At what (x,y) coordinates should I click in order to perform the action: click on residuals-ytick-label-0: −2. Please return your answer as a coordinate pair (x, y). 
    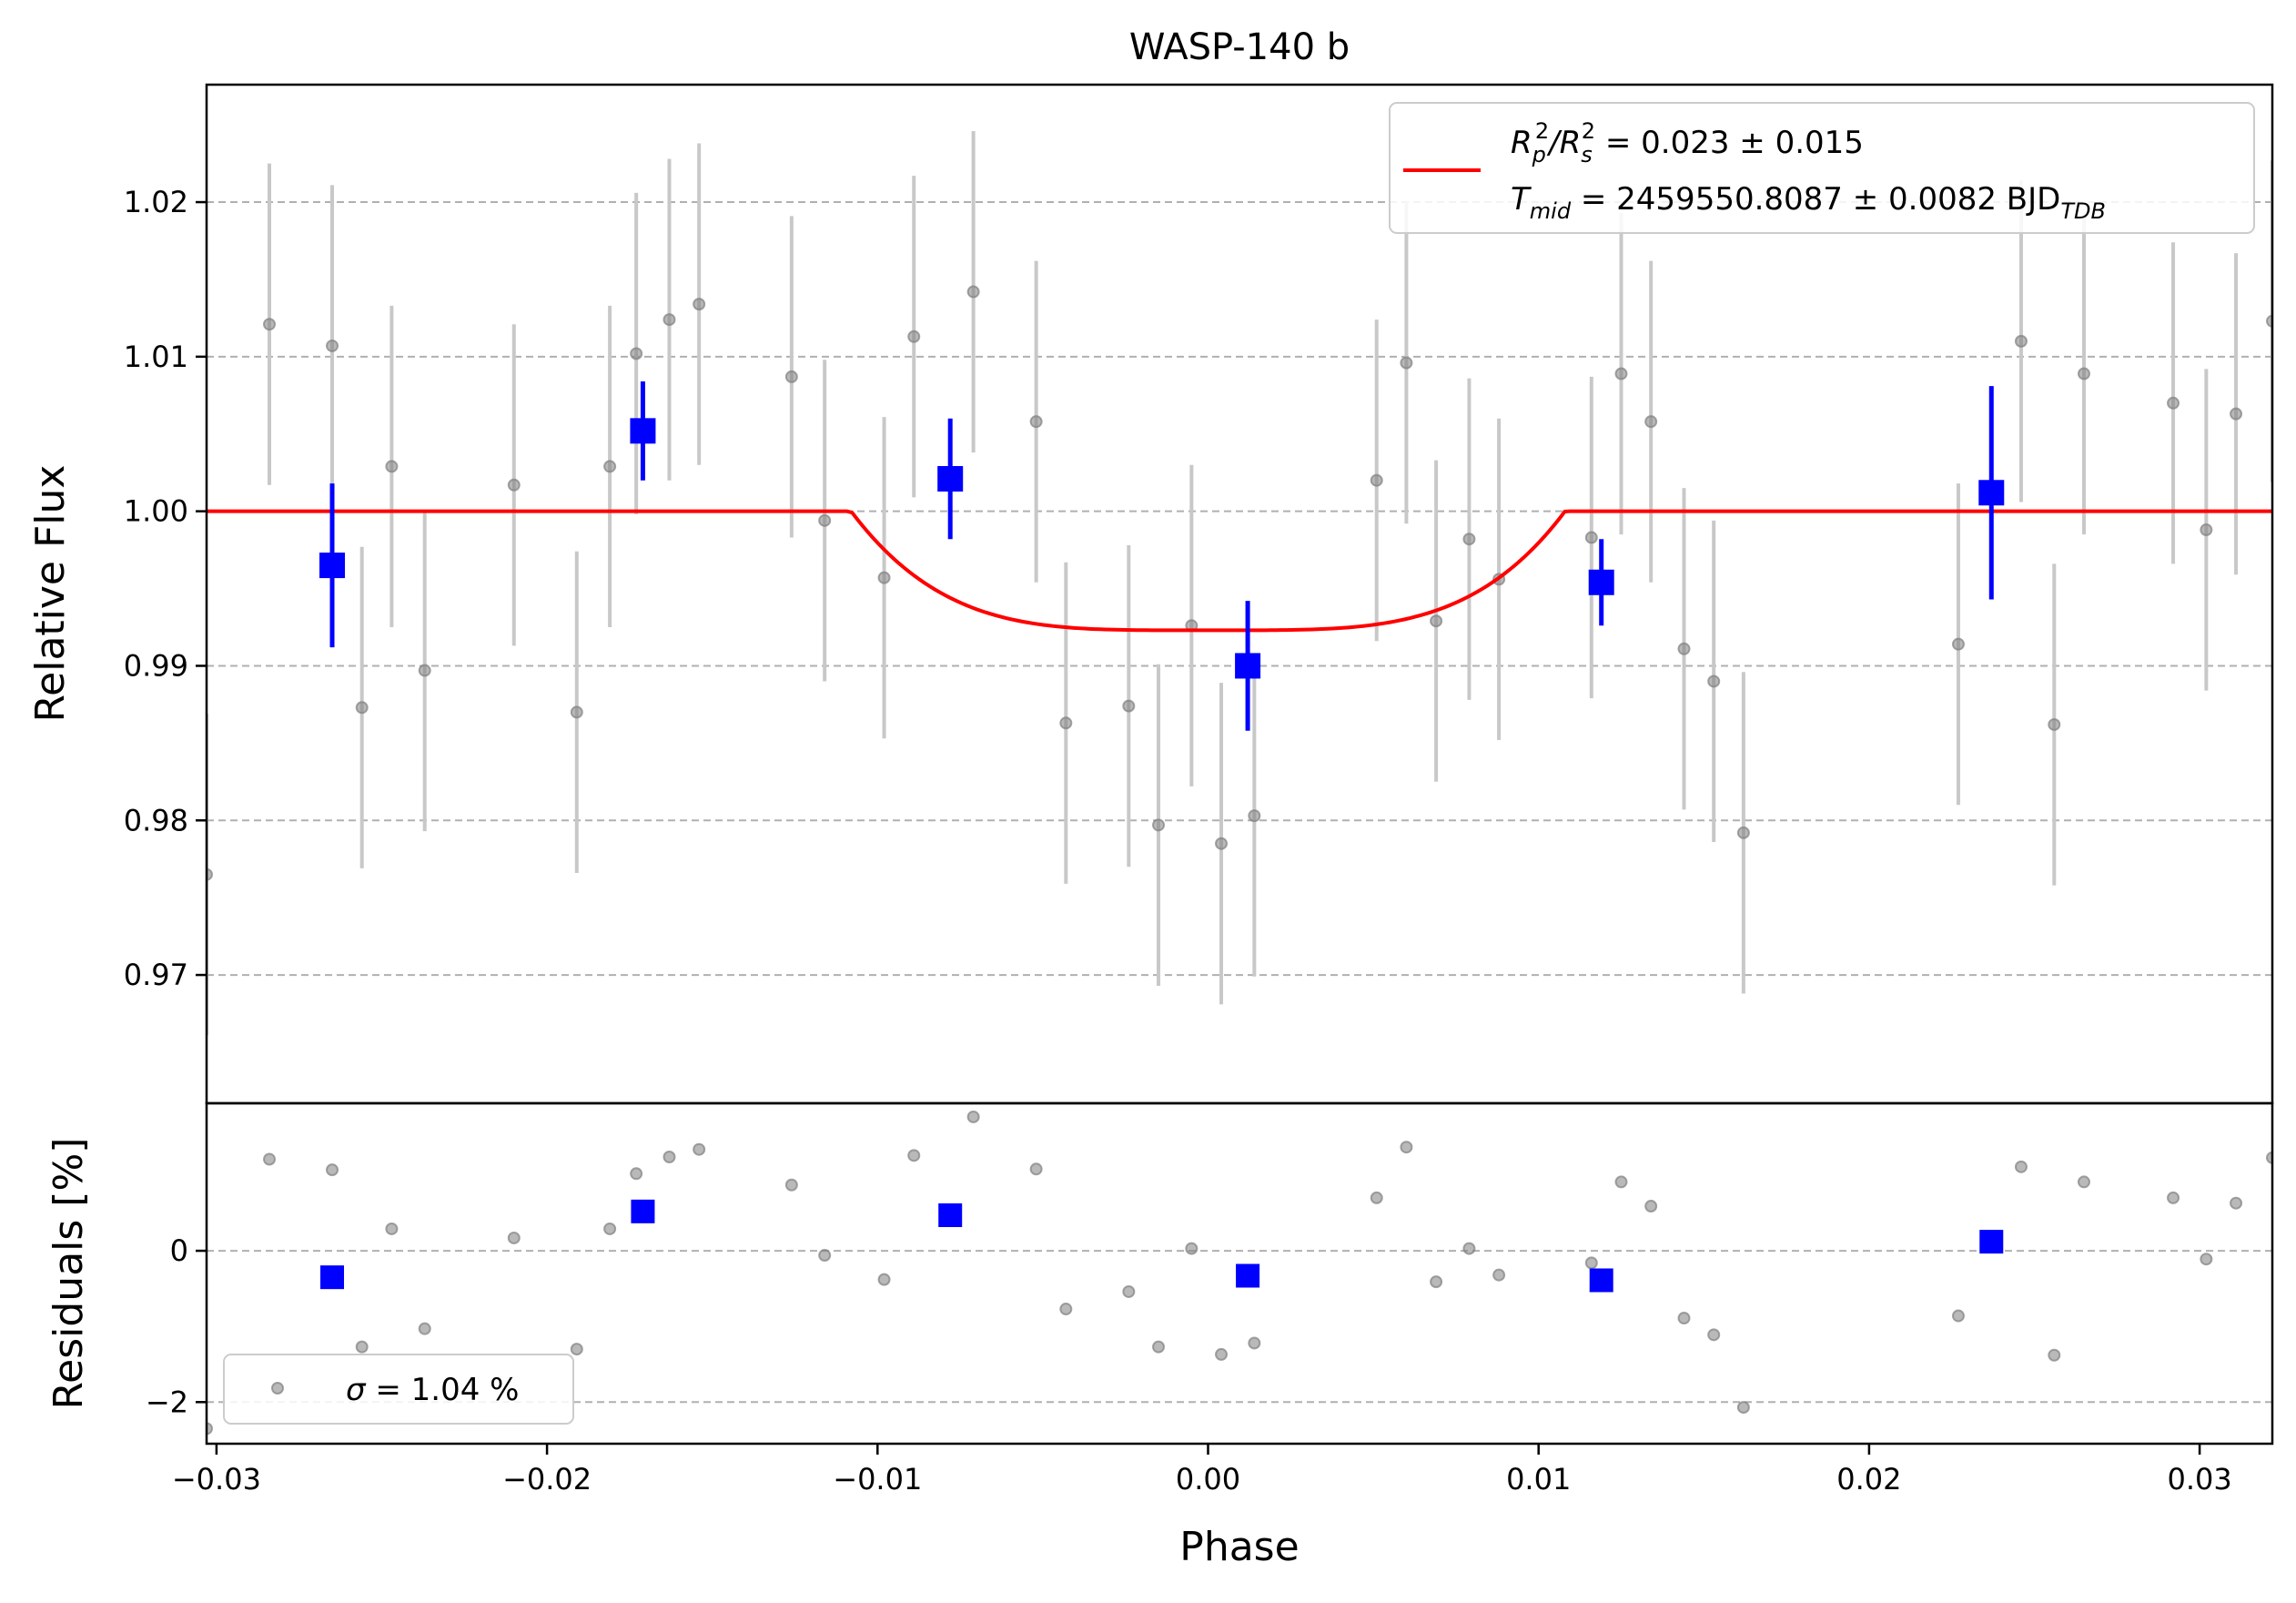
    Looking at the image, I should click on (167, 1402).